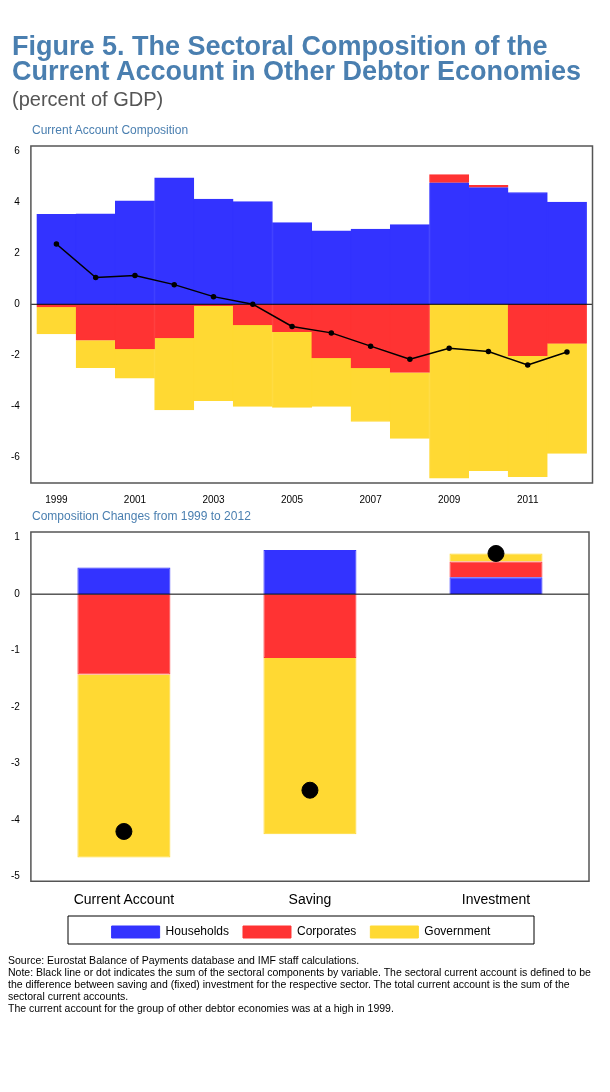 This screenshot has height=1092, width=610. Describe the element at coordinates (184, 960) in the screenshot. I see `source-note: Source: Eurostat Balance of Payments database and IMF staff calculations.` at that location.